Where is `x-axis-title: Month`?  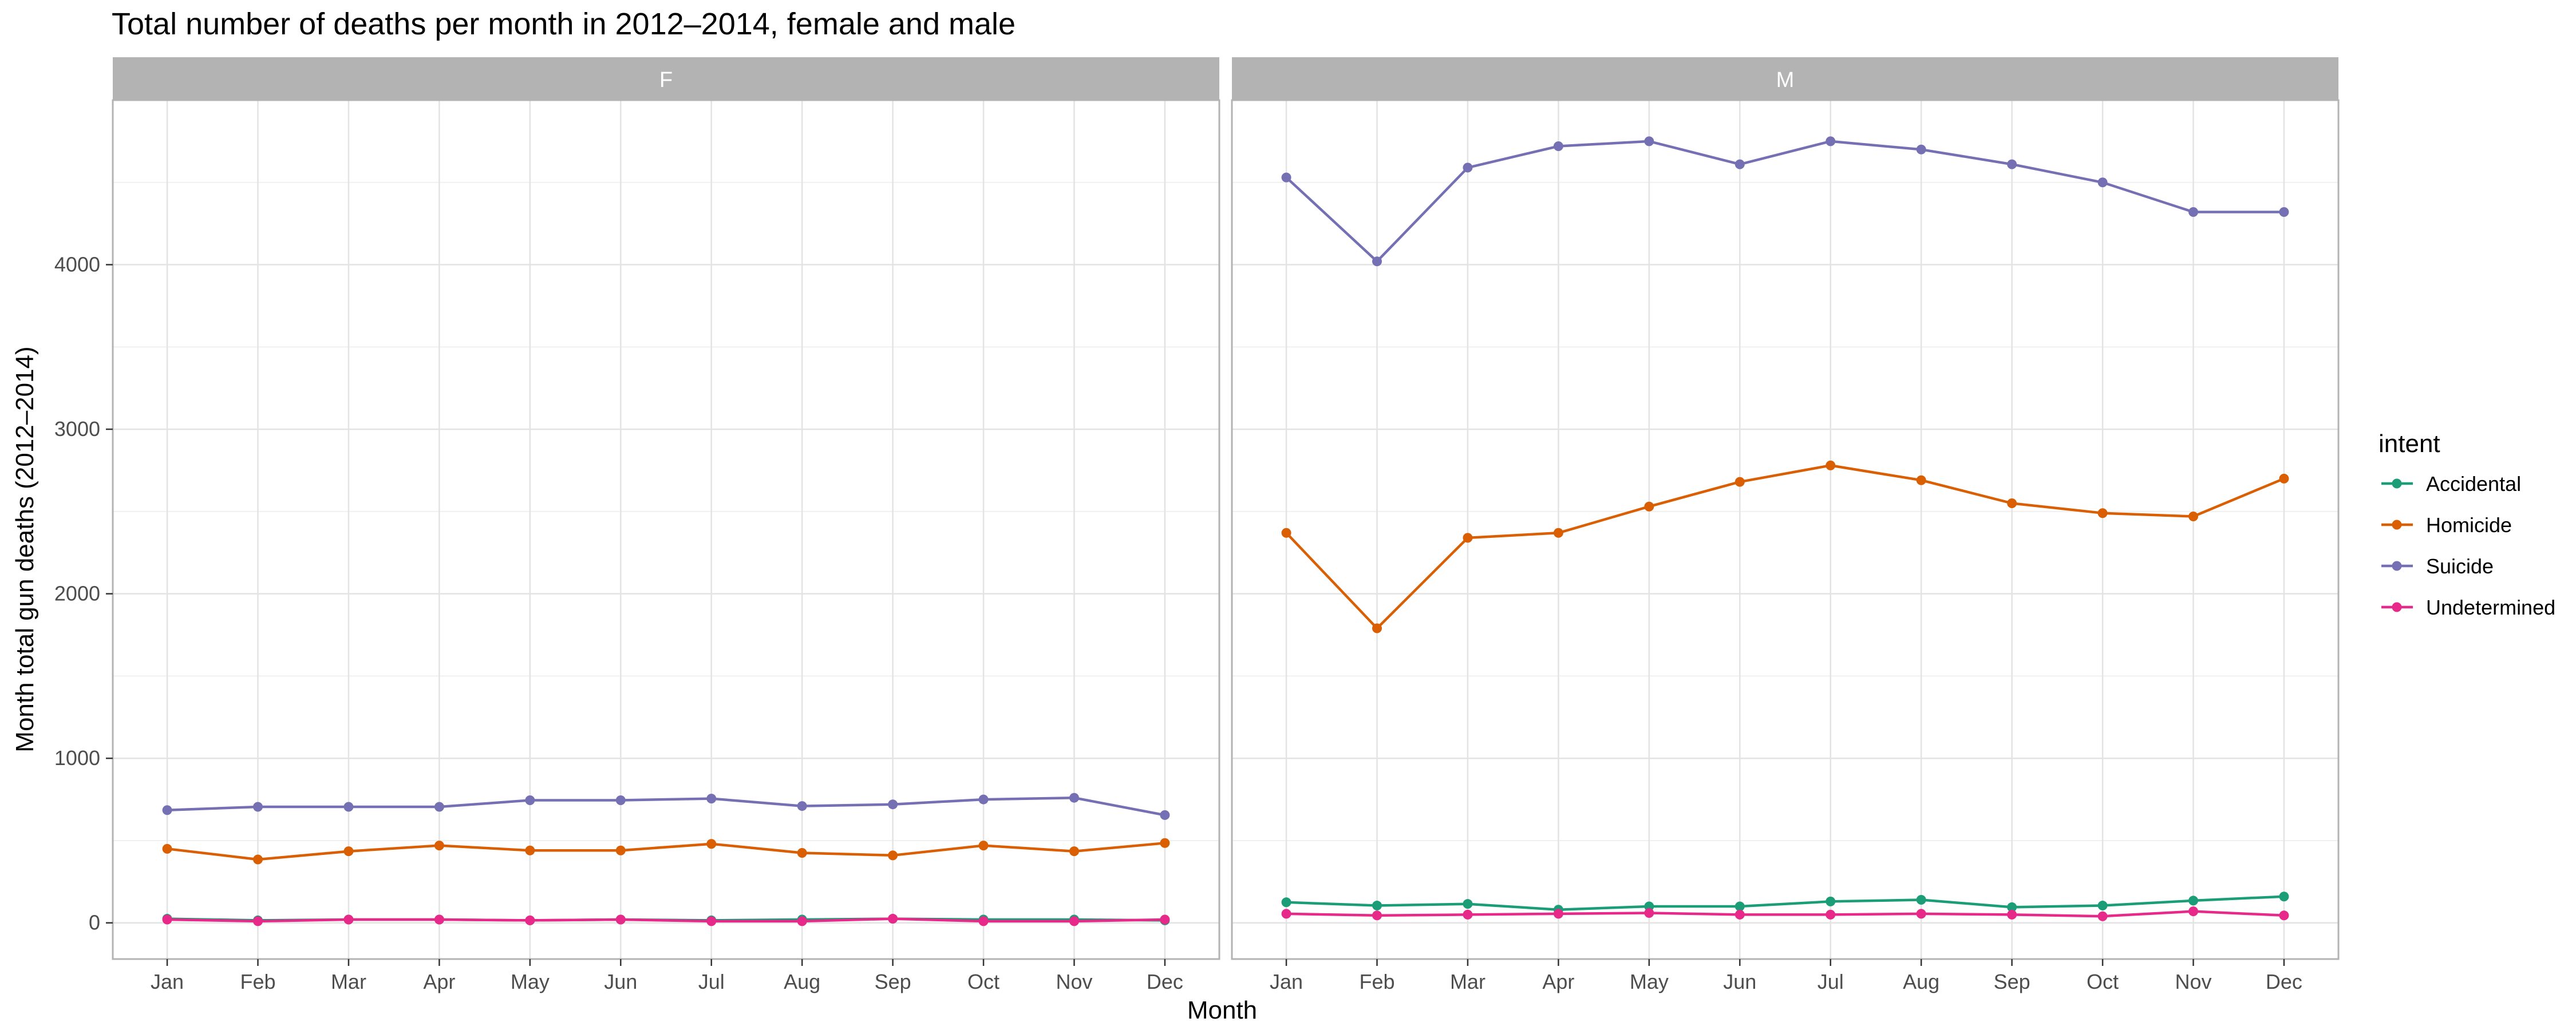 x-axis-title: Month is located at coordinates (1222, 1010).